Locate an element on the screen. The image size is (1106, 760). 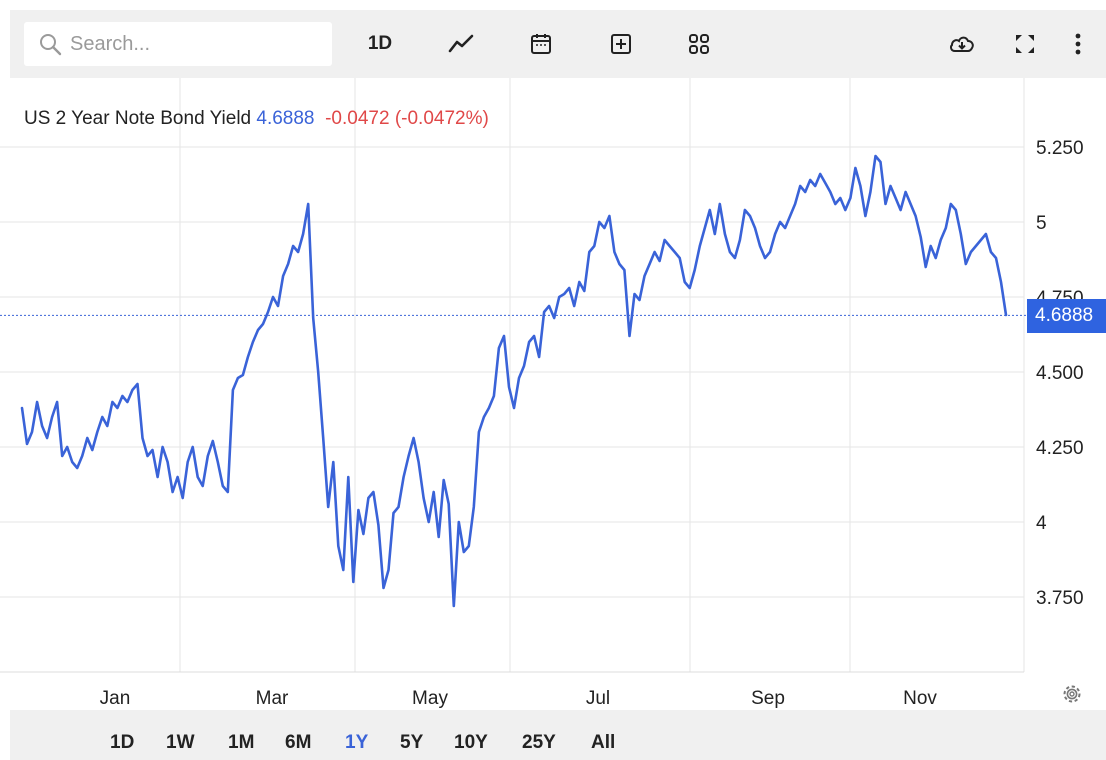
range-button-1y: 1Y is located at coordinates (357, 742).